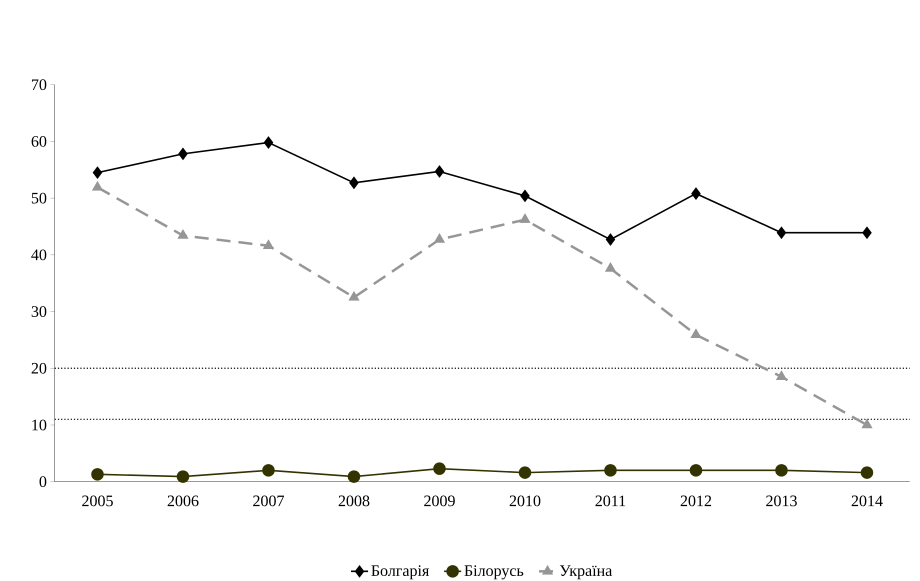 The image size is (920, 581). What do you see at coordinates (586, 572) in the screenshot?
I see `legend-label: Україна` at bounding box center [586, 572].